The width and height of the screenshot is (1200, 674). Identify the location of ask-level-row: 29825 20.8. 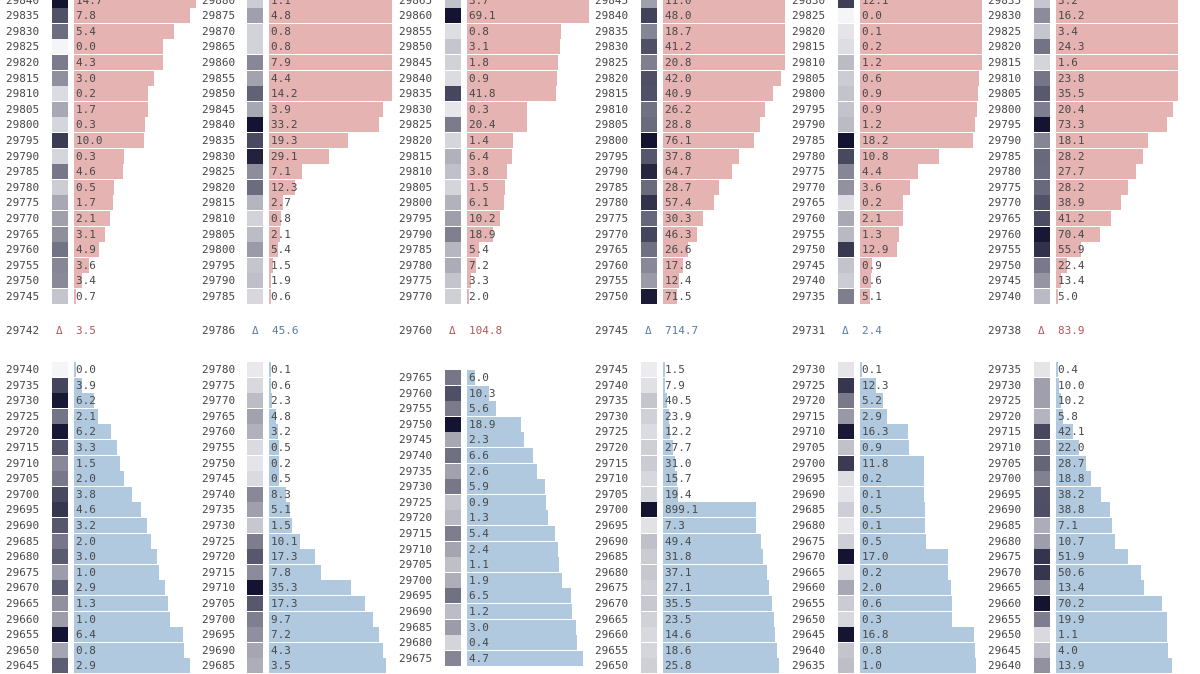
(687, 63).